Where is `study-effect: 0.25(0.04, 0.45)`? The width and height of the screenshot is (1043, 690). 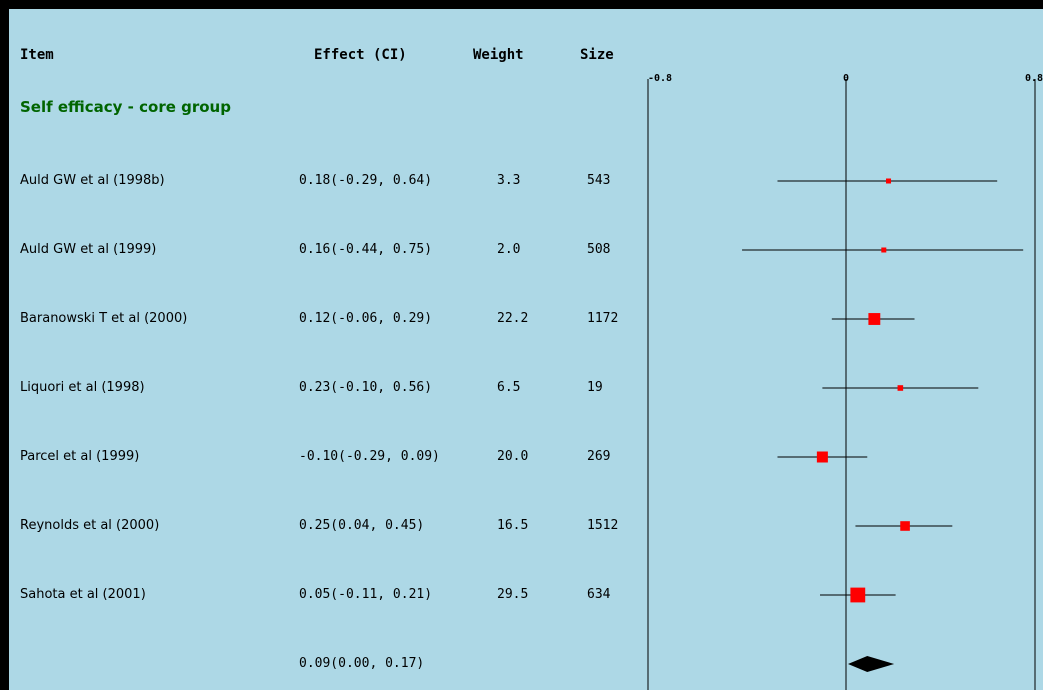 study-effect: 0.25(0.04, 0.45) is located at coordinates (362, 525).